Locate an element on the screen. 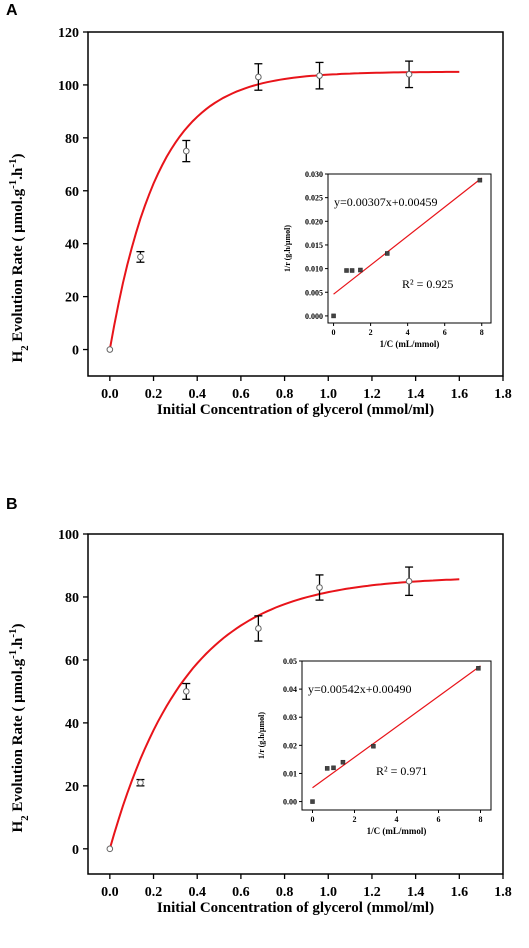 Image resolution: width=529 pixels, height=948 pixels. inset-frame is located at coordinates (409, 248).